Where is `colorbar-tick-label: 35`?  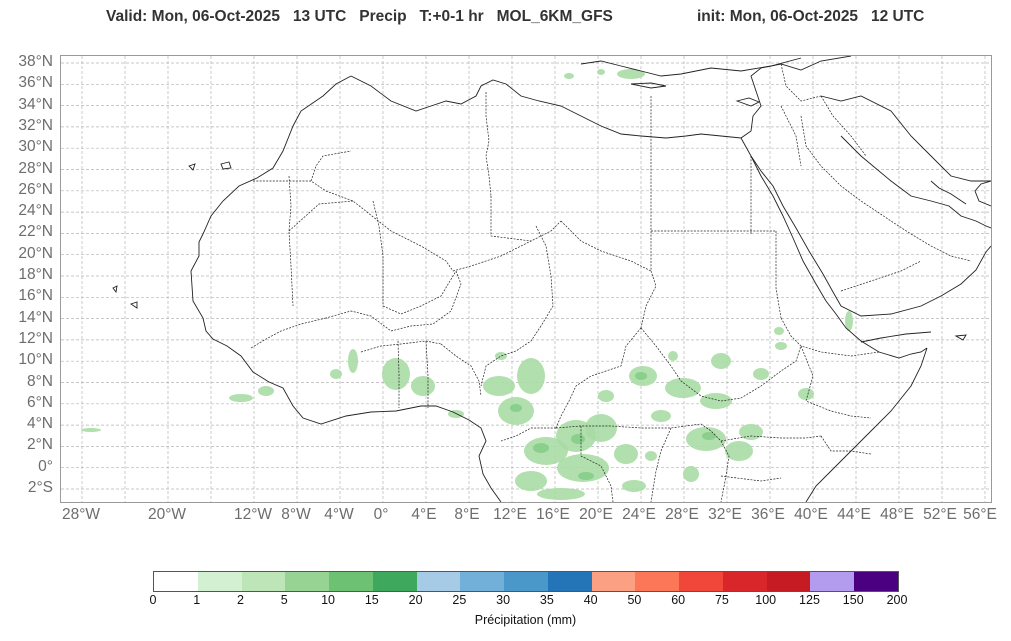
colorbar-tick-label: 35 is located at coordinates (546, 600).